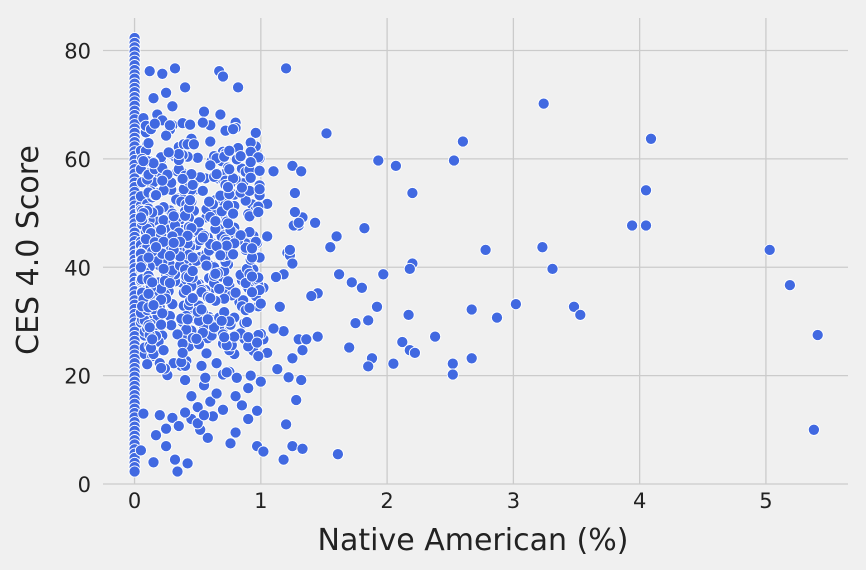  I want to click on y-tick-labels: 0 20 40 60 80, so click(77, 268).